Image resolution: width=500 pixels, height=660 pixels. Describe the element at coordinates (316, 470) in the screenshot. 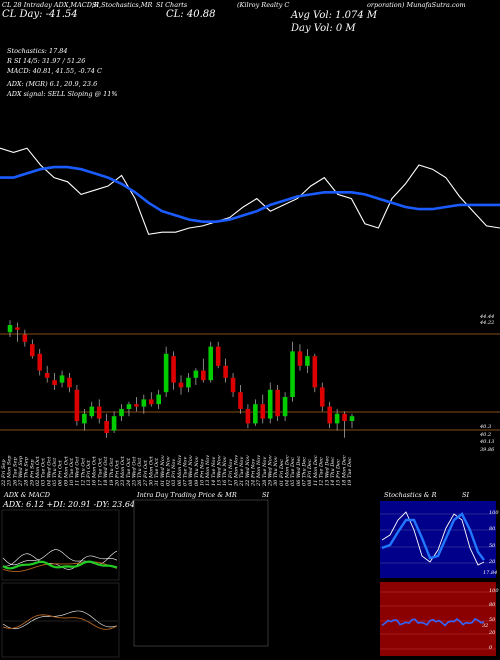

I see `date-tick-label: 11 Mon Dec` at that location.